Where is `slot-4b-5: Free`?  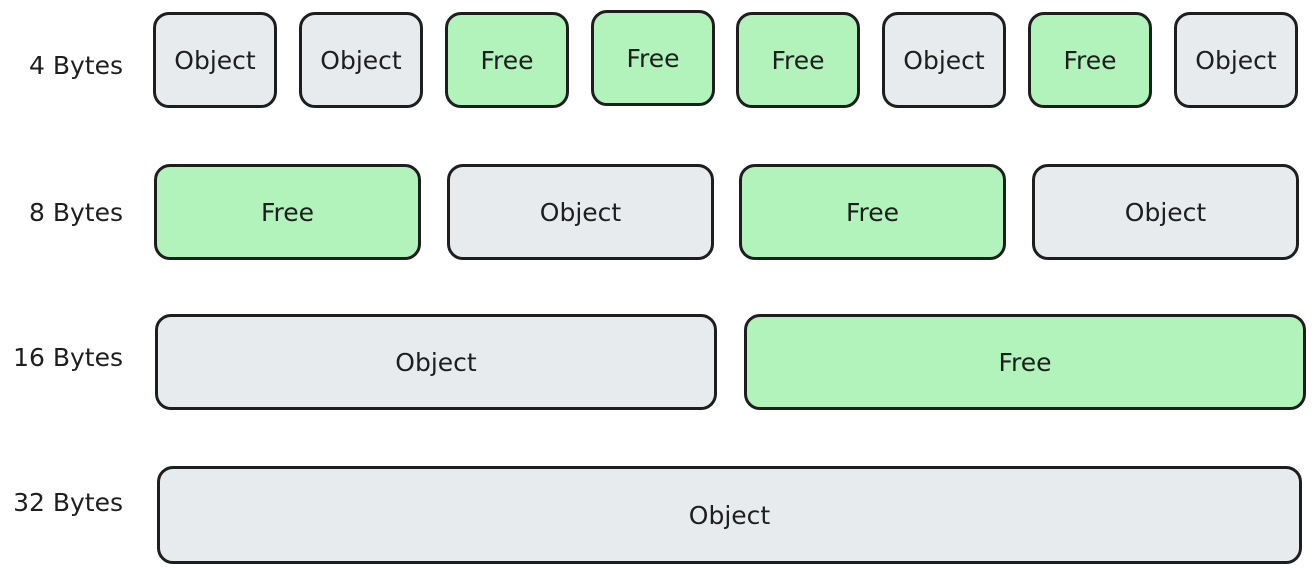 slot-4b-5: Free is located at coordinates (798, 60).